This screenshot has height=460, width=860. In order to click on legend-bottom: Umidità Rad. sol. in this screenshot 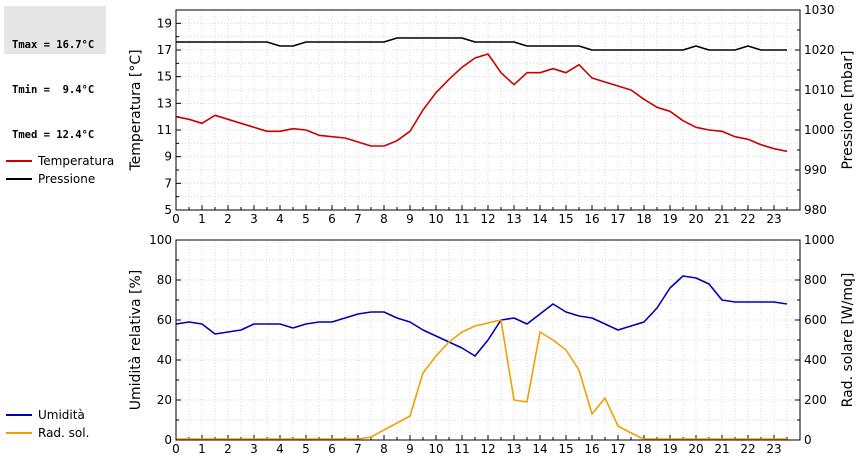, I will do `click(47, 424)`.